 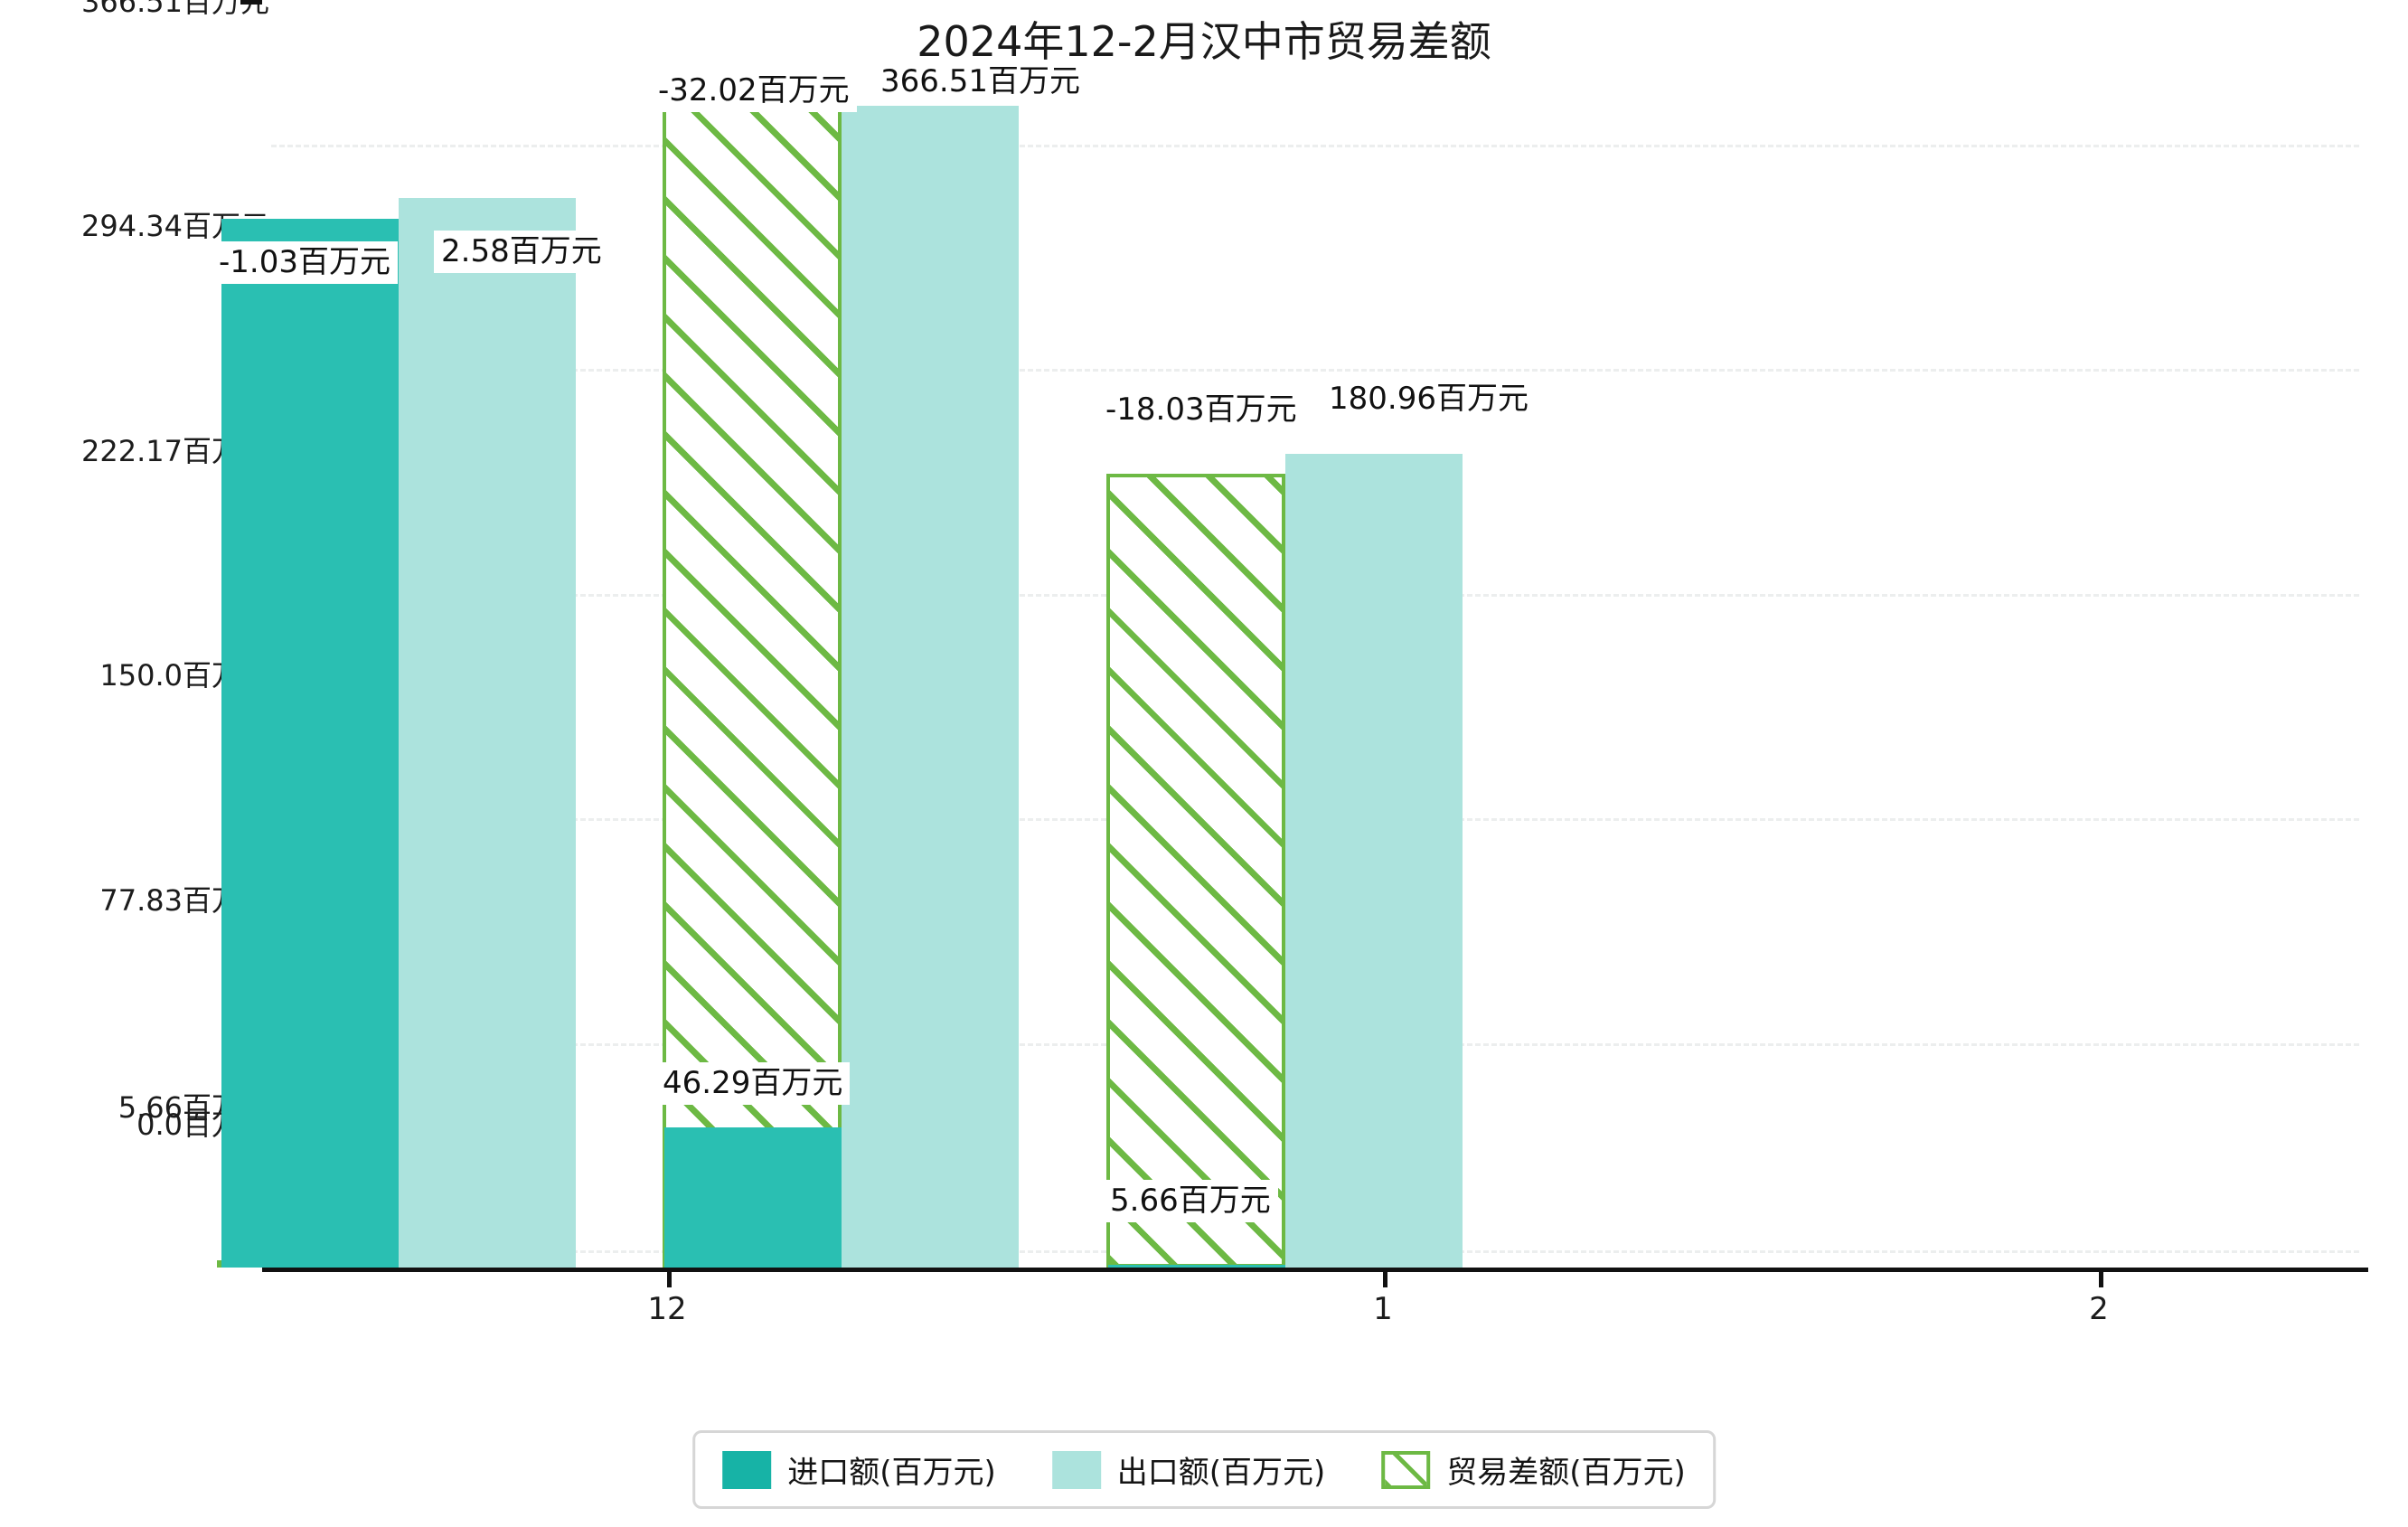 What do you see at coordinates (1406, 1470) in the screenshot?
I see `legend-swatch-balance-icon` at bounding box center [1406, 1470].